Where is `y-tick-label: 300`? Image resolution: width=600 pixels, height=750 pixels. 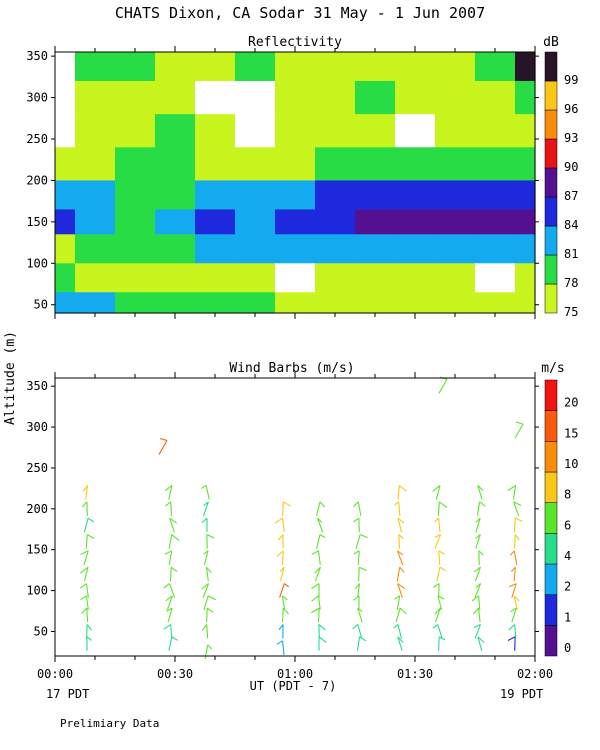 y-tick-label: 300 is located at coordinates (37, 427).